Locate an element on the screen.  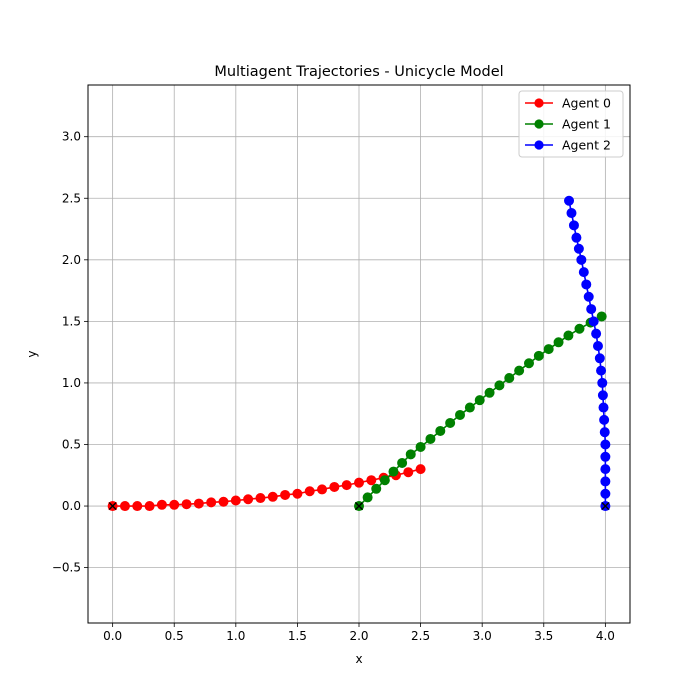
x-tick-label: 0.5 is located at coordinates (174, 636).